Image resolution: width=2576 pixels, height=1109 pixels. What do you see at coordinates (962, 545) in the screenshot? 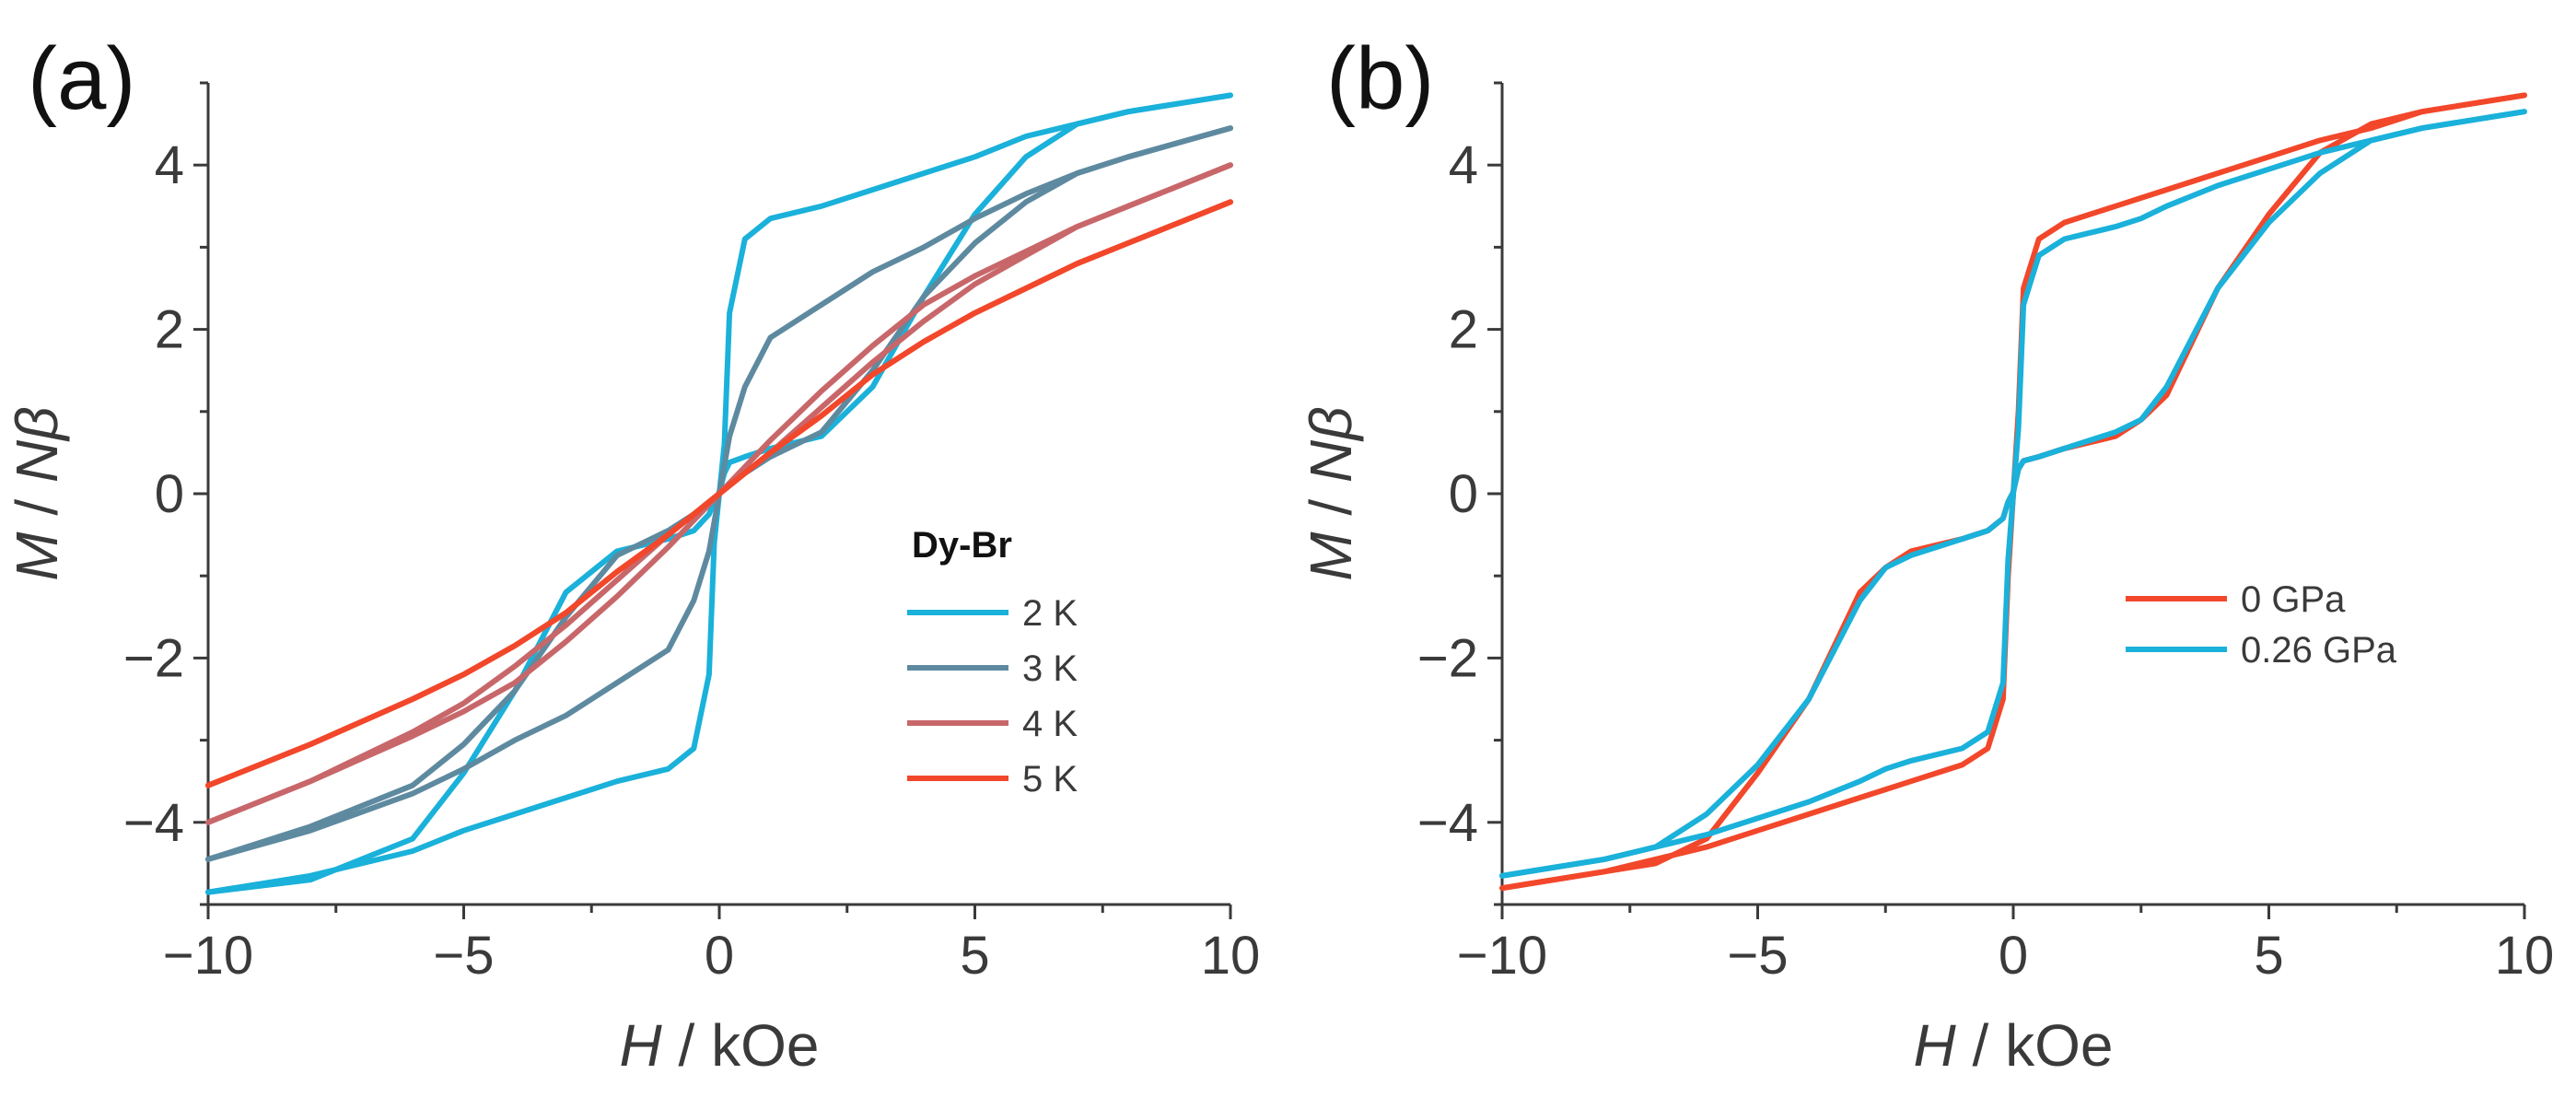
I see `legend-title: Dy-Br` at bounding box center [962, 545].